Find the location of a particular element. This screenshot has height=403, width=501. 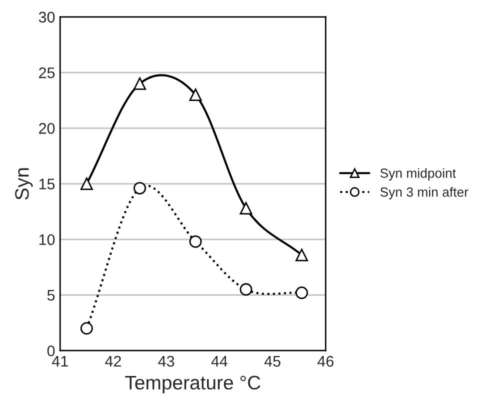

x-tick-label: 41 is located at coordinates (60, 361).